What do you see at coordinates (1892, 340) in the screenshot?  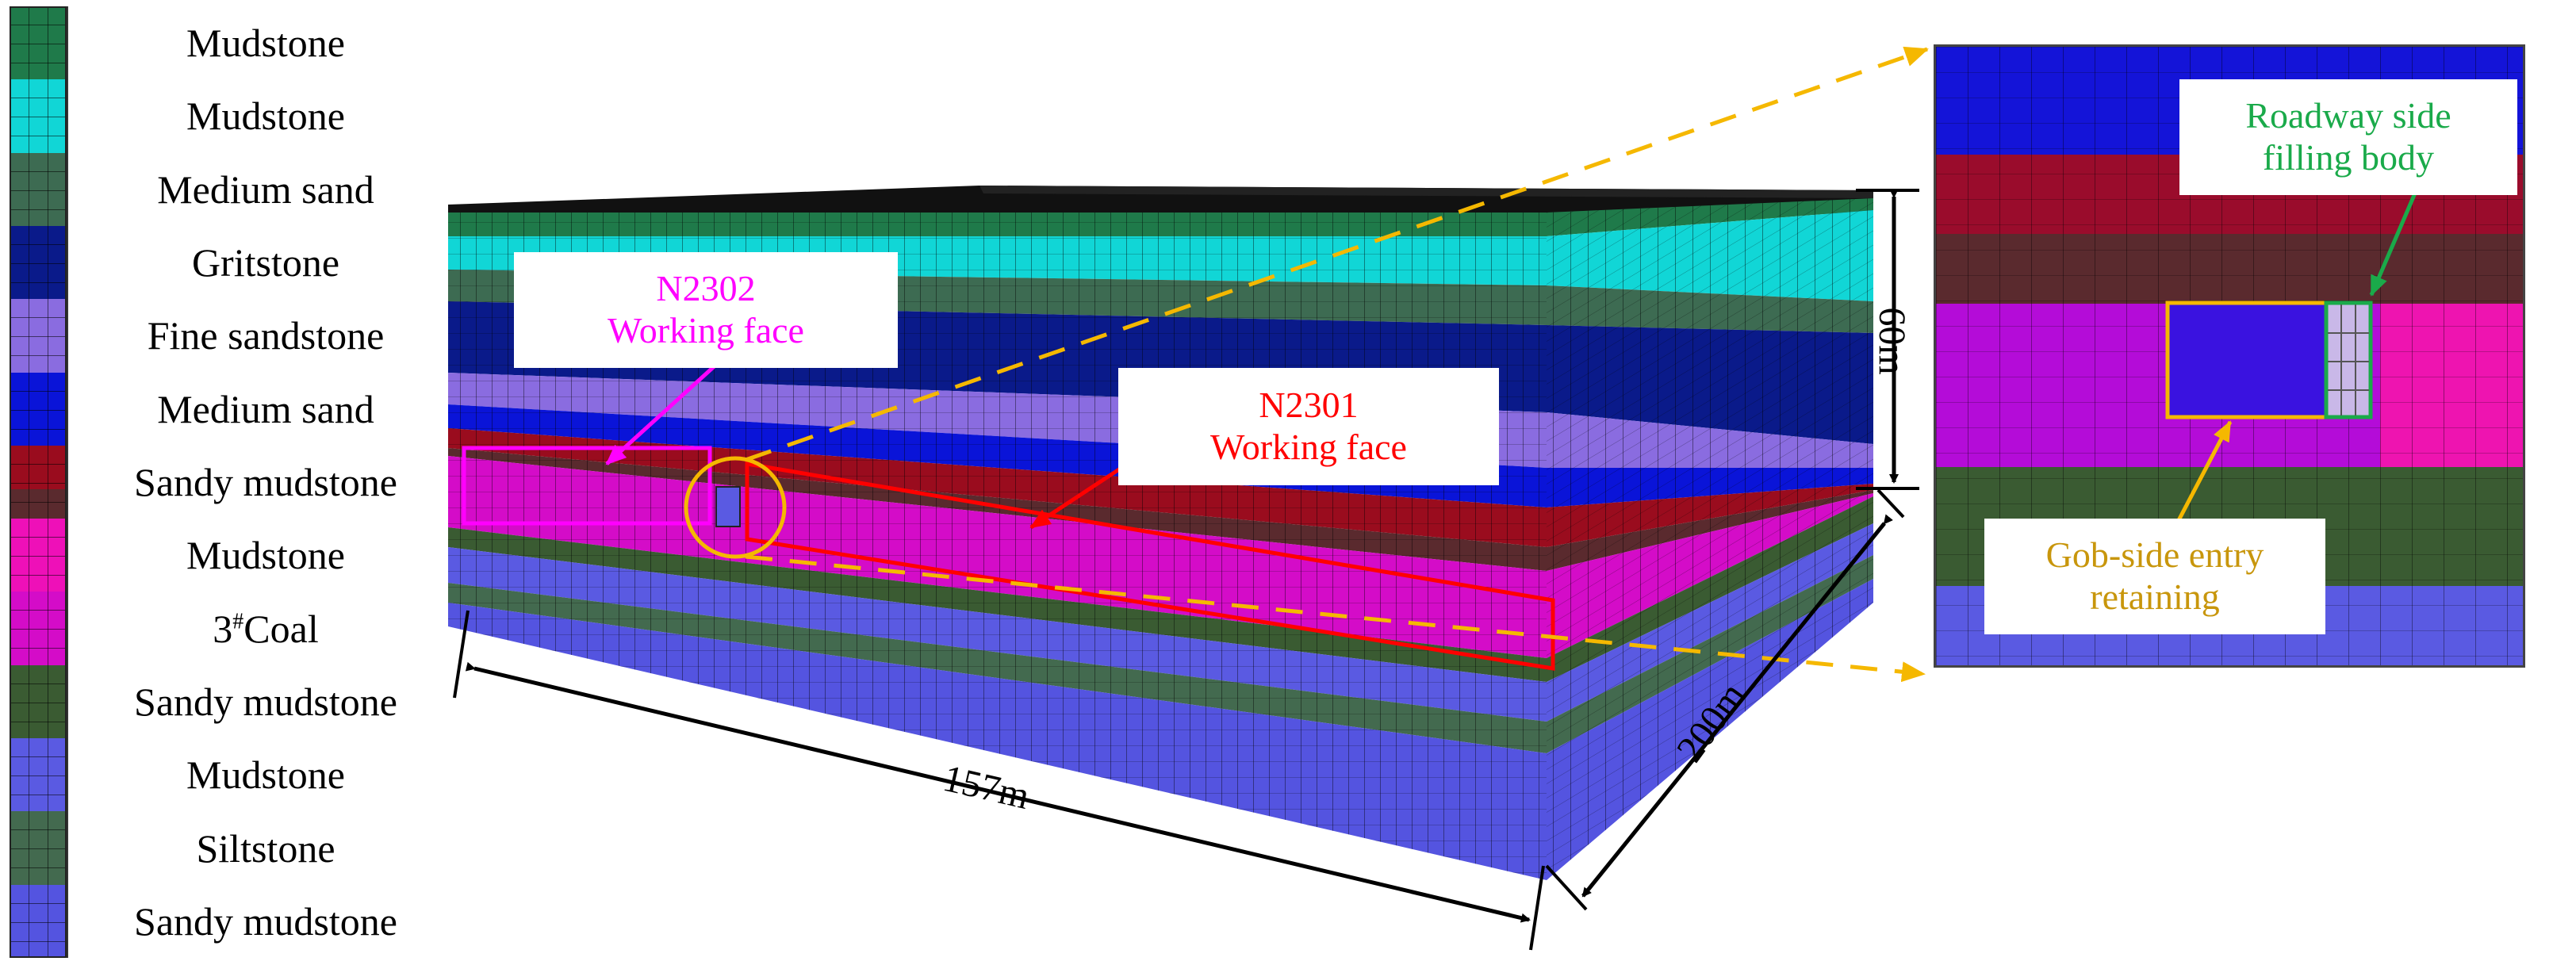 I see `dim-height-label: 60m` at bounding box center [1892, 340].